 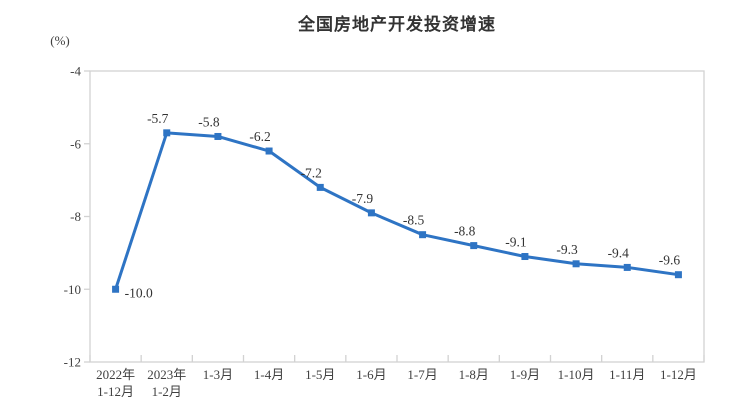 I want to click on x-axis-label: 1-11月, so click(x=627, y=374).